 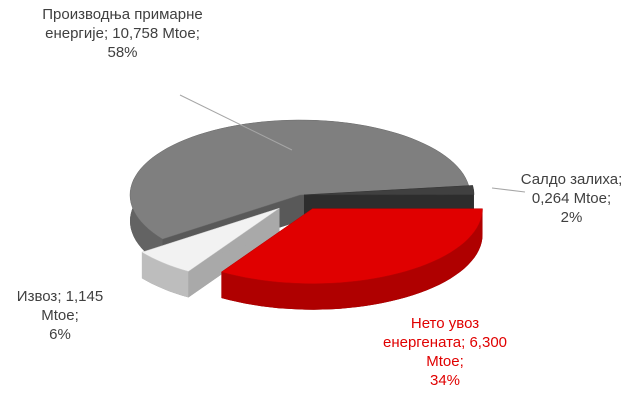 I want to click on data-label: Нето увоз енергената; 6,300 Mtoe; 34%, so click(x=445, y=352).